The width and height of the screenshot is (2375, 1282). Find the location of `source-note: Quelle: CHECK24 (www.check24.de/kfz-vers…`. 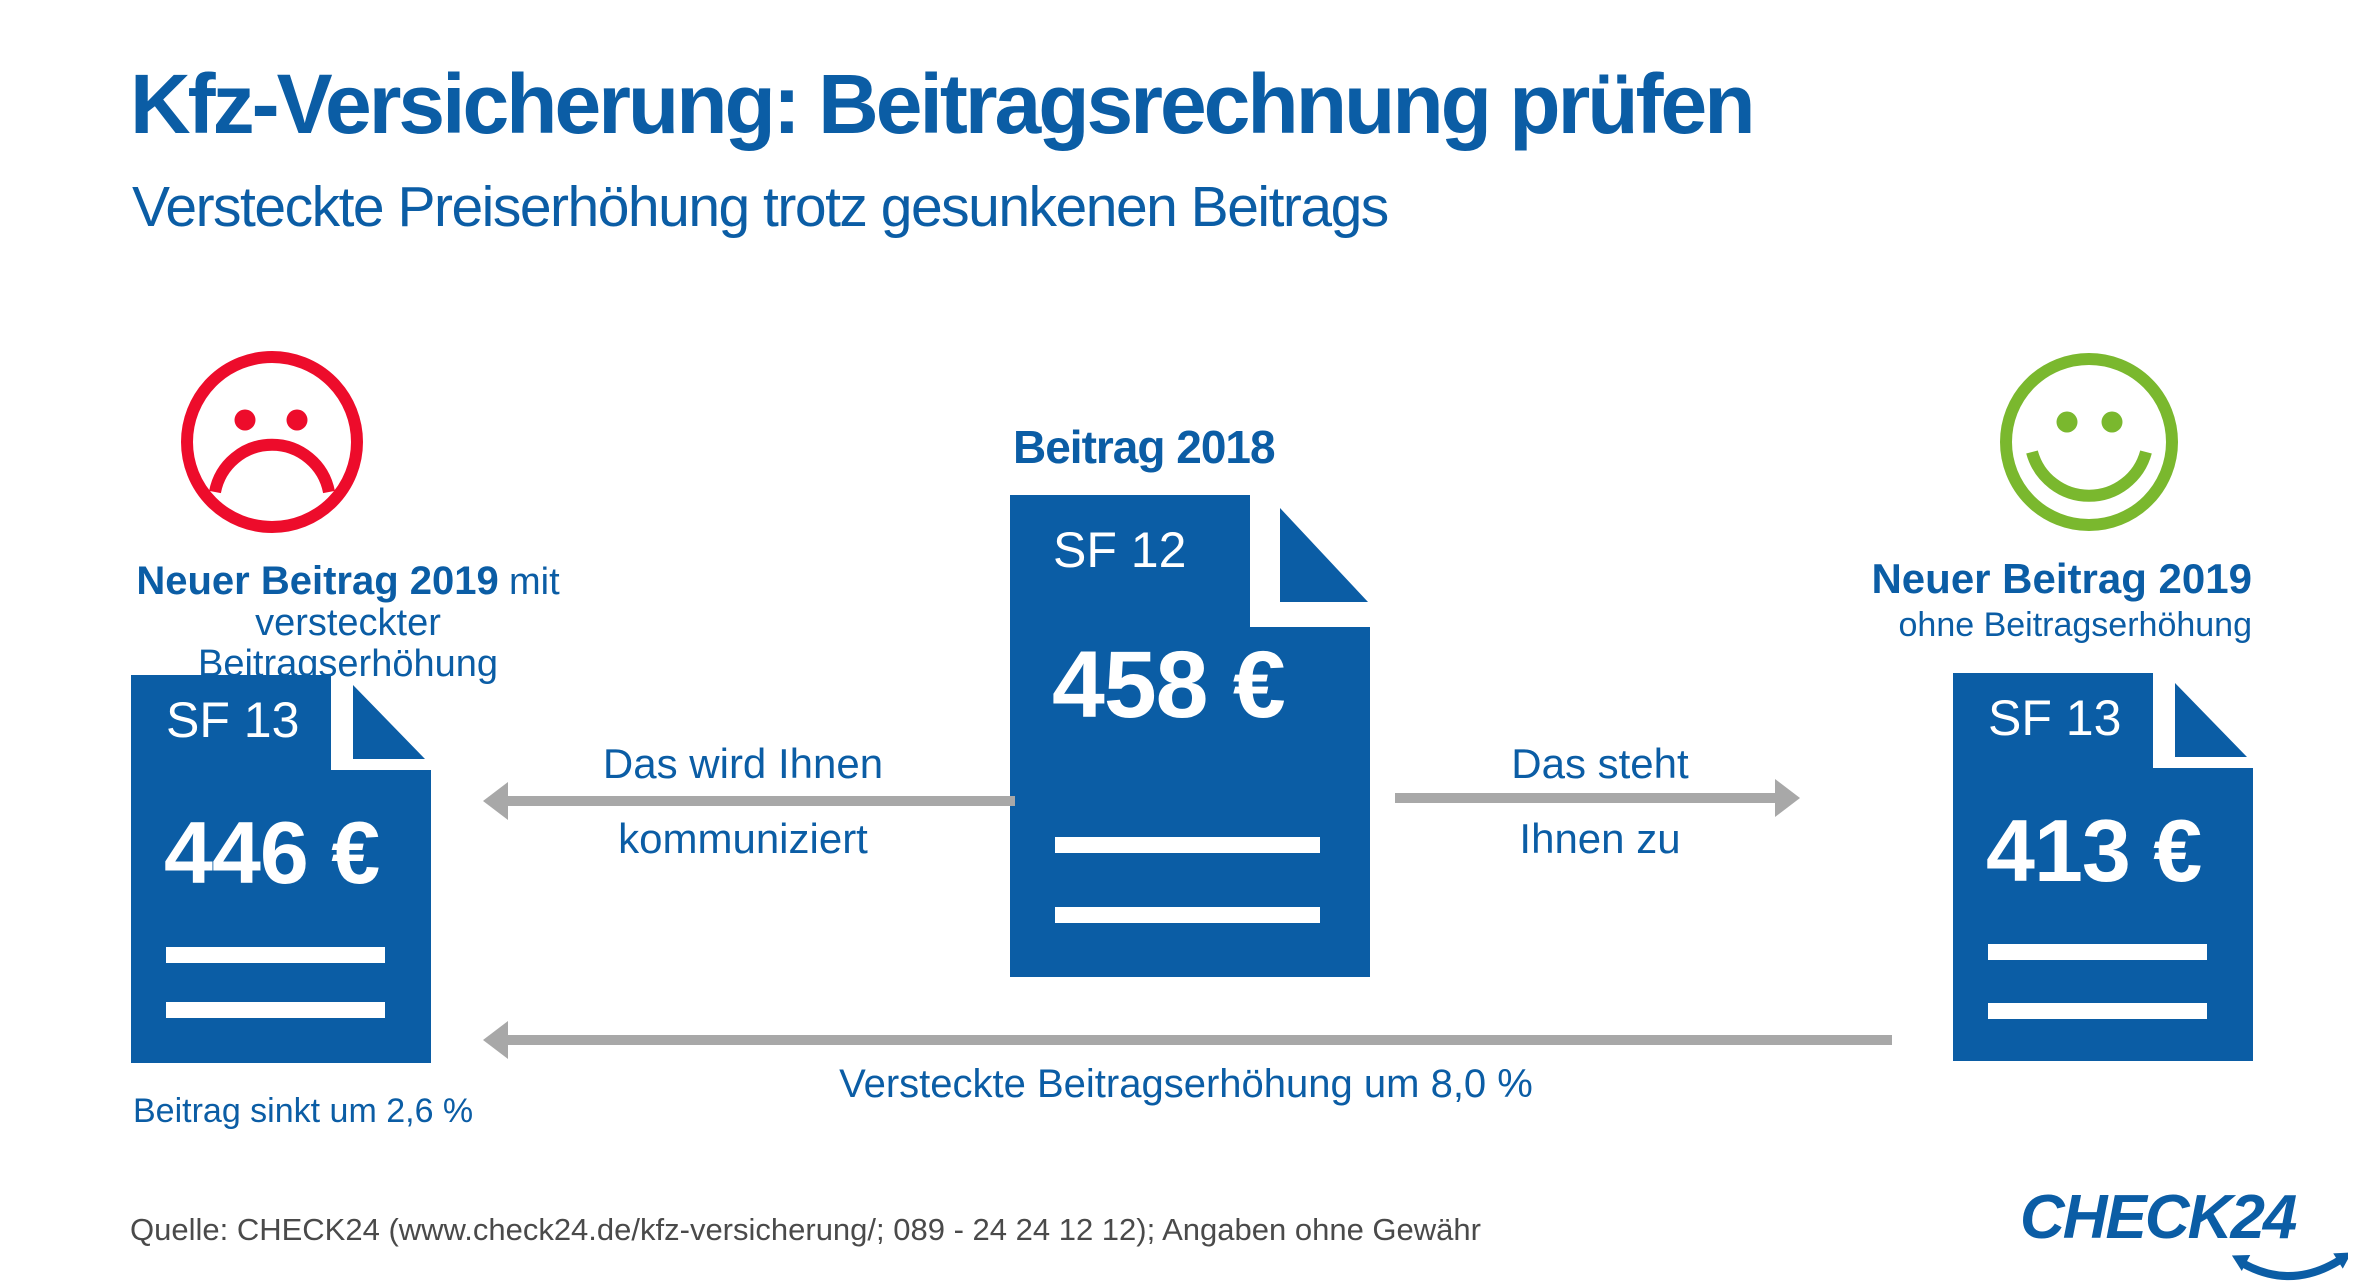

source-note: Quelle: CHECK24 (www.check24.de/kfz-vers… is located at coordinates (805, 1229).